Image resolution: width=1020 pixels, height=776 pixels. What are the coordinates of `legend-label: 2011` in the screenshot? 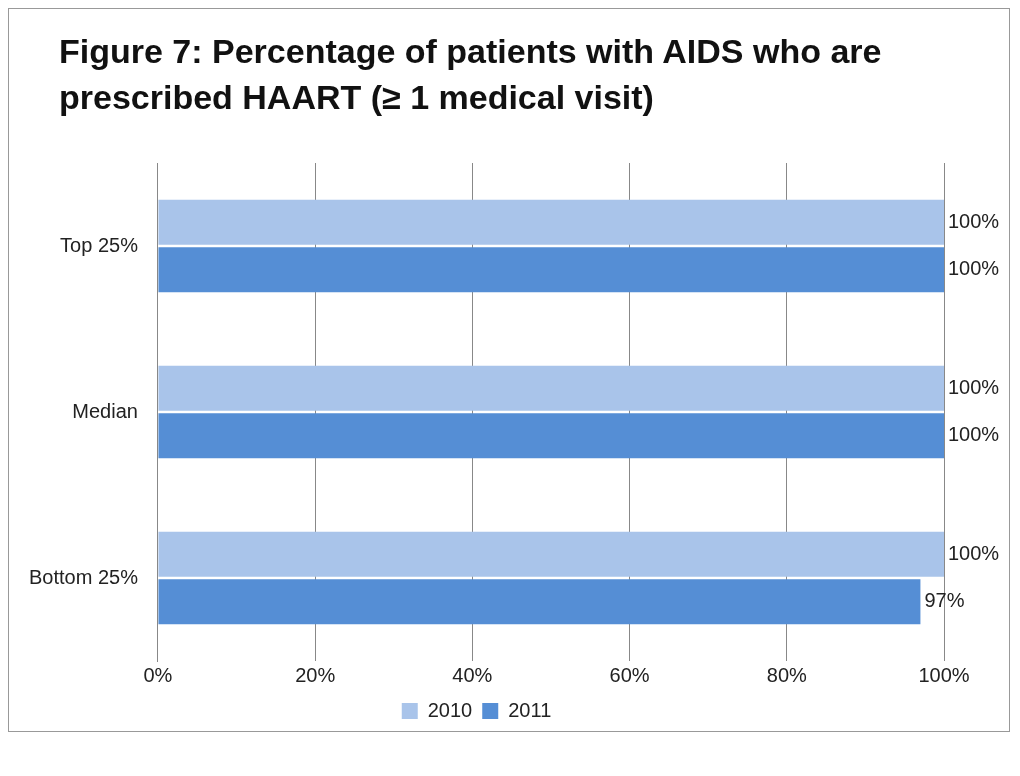 It's located at (530, 709).